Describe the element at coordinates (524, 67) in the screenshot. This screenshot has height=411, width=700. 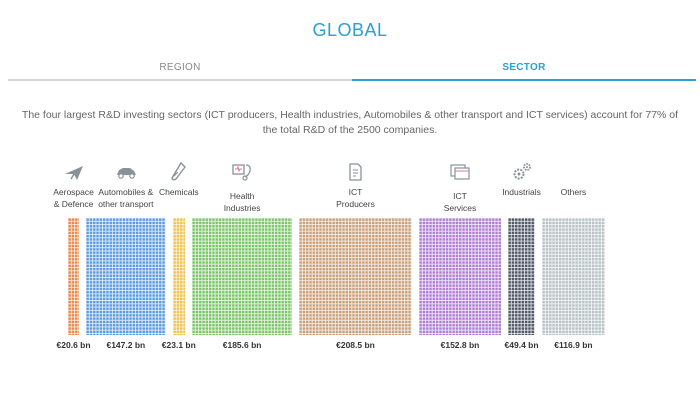
I see `tab-sector: SECTOR` at that location.